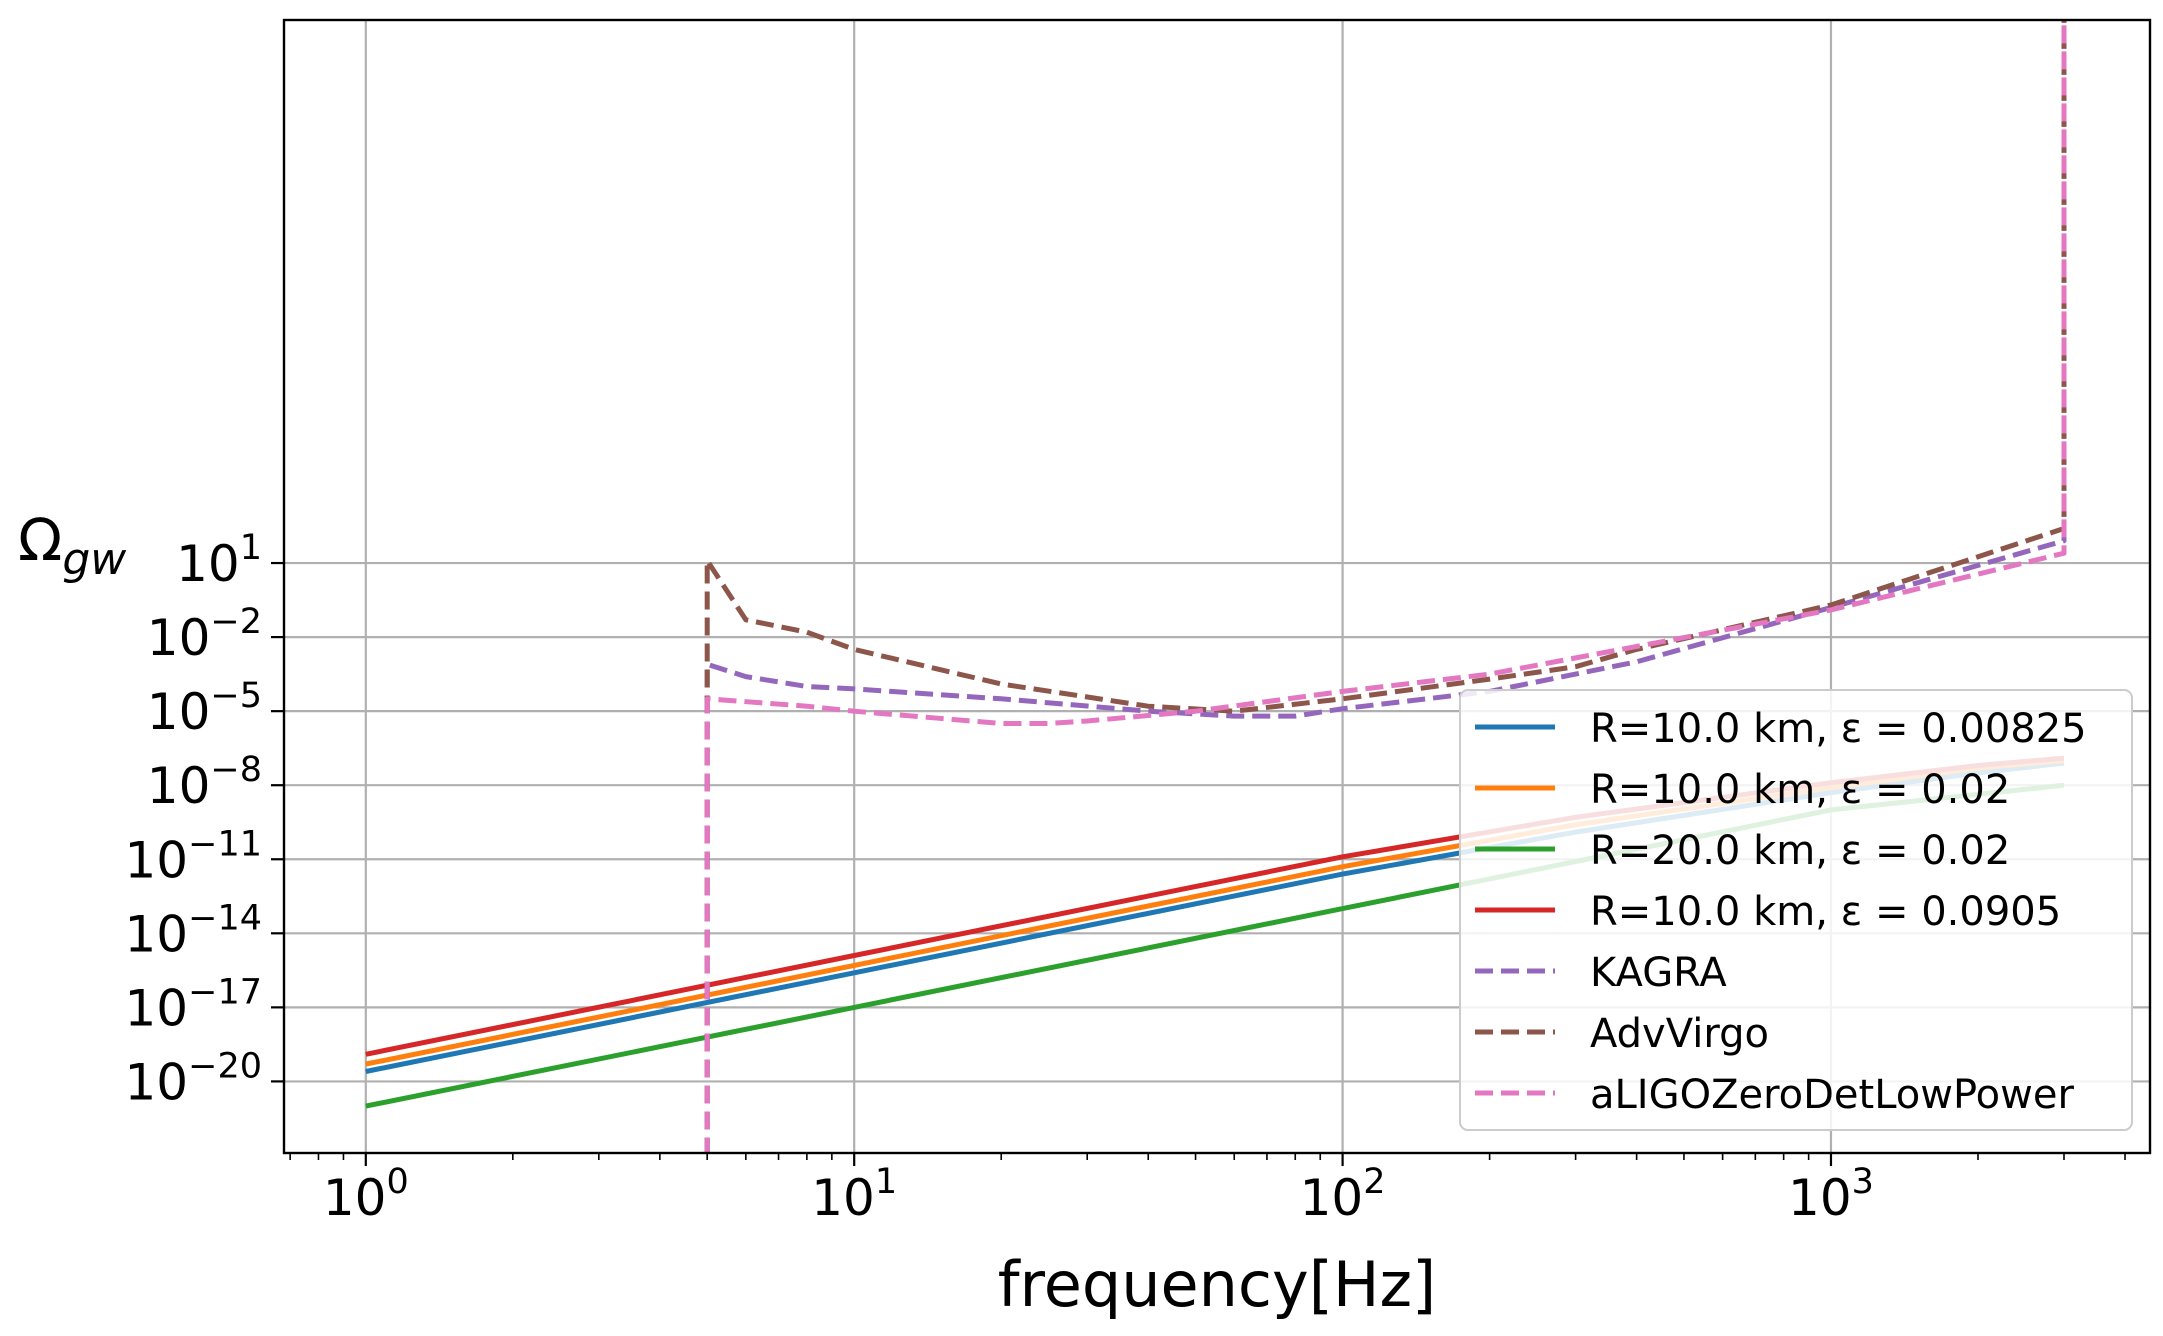 This screenshot has width=2163, height=1336. I want to click on y-tick-label: 10⁻⁸, so click(204, 782).